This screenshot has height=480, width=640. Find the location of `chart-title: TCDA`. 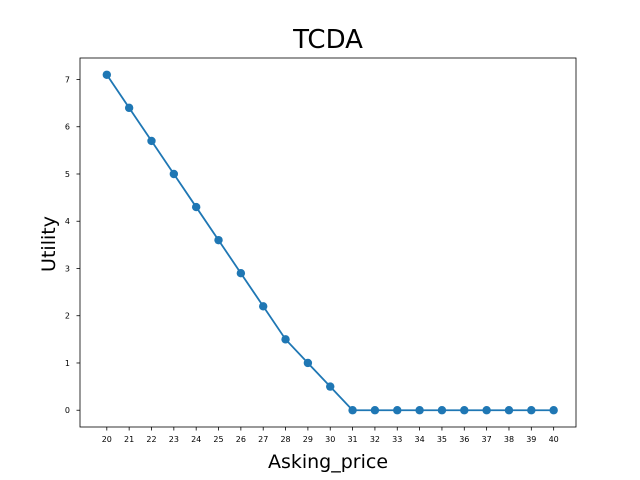

chart-title: TCDA is located at coordinates (327, 40).